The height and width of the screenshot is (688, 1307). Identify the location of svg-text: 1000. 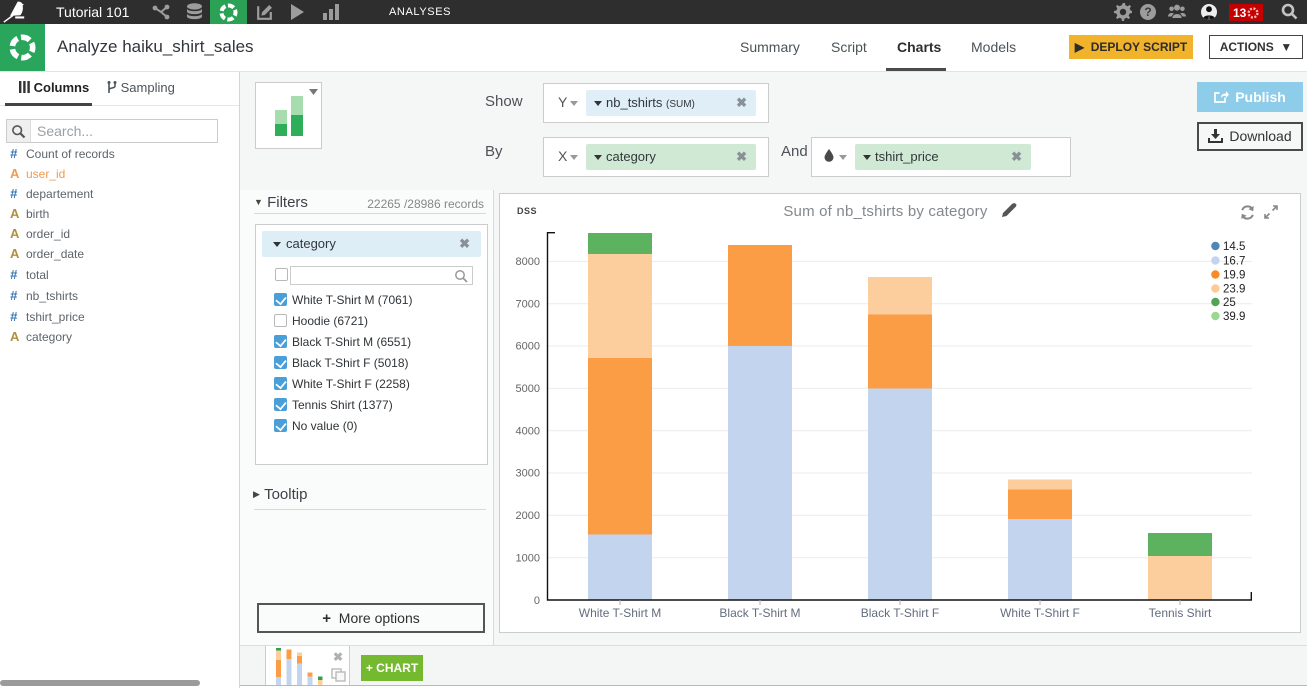
(528, 558).